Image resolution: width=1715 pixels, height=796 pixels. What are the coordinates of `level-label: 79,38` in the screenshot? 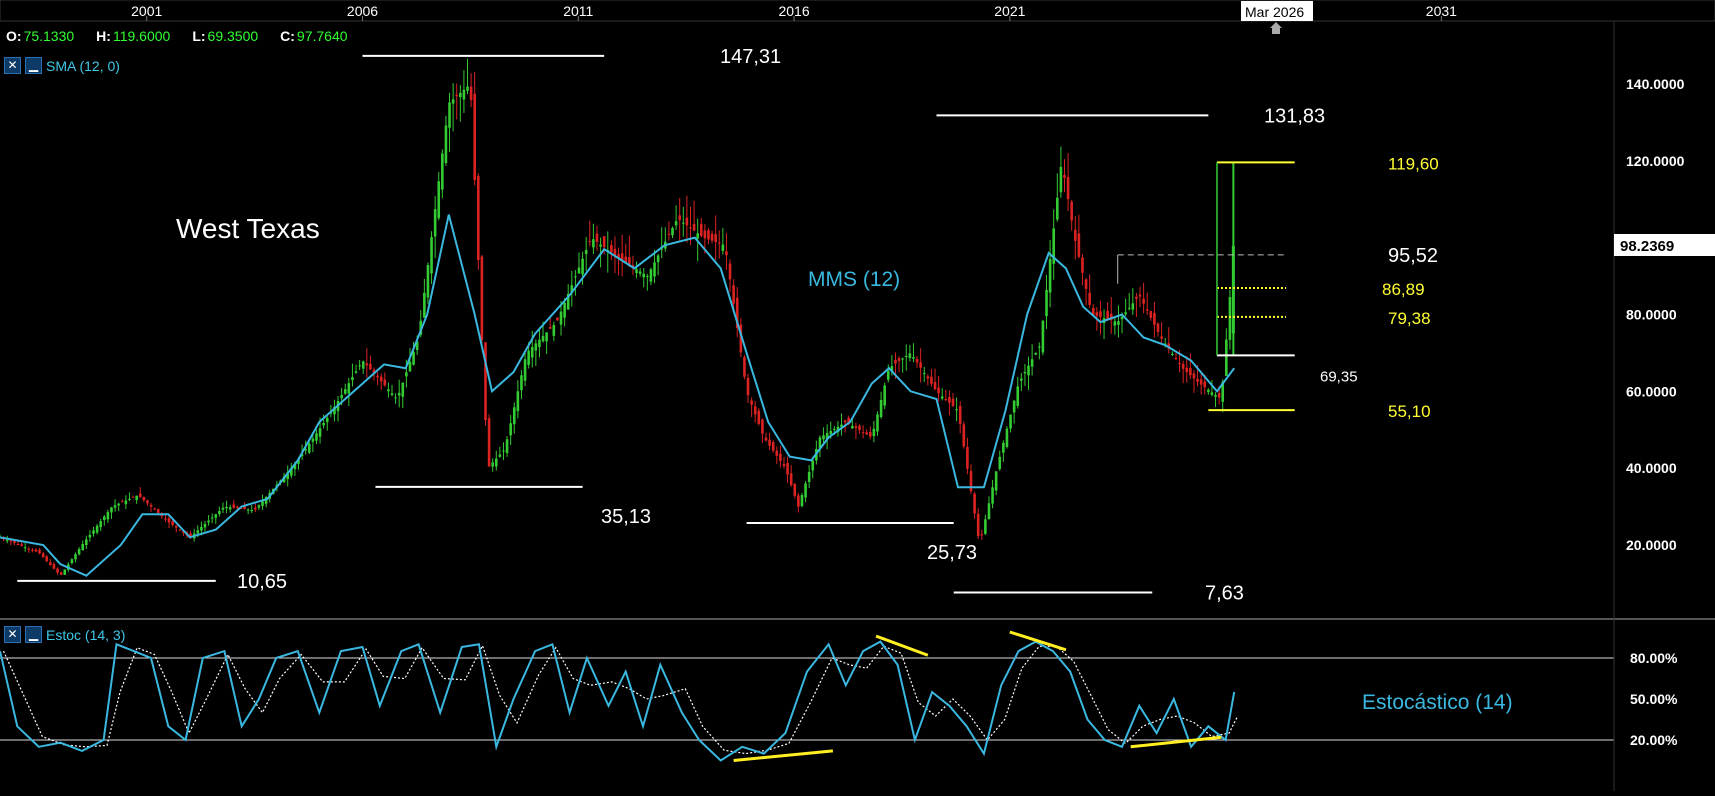 It's located at (1409, 318).